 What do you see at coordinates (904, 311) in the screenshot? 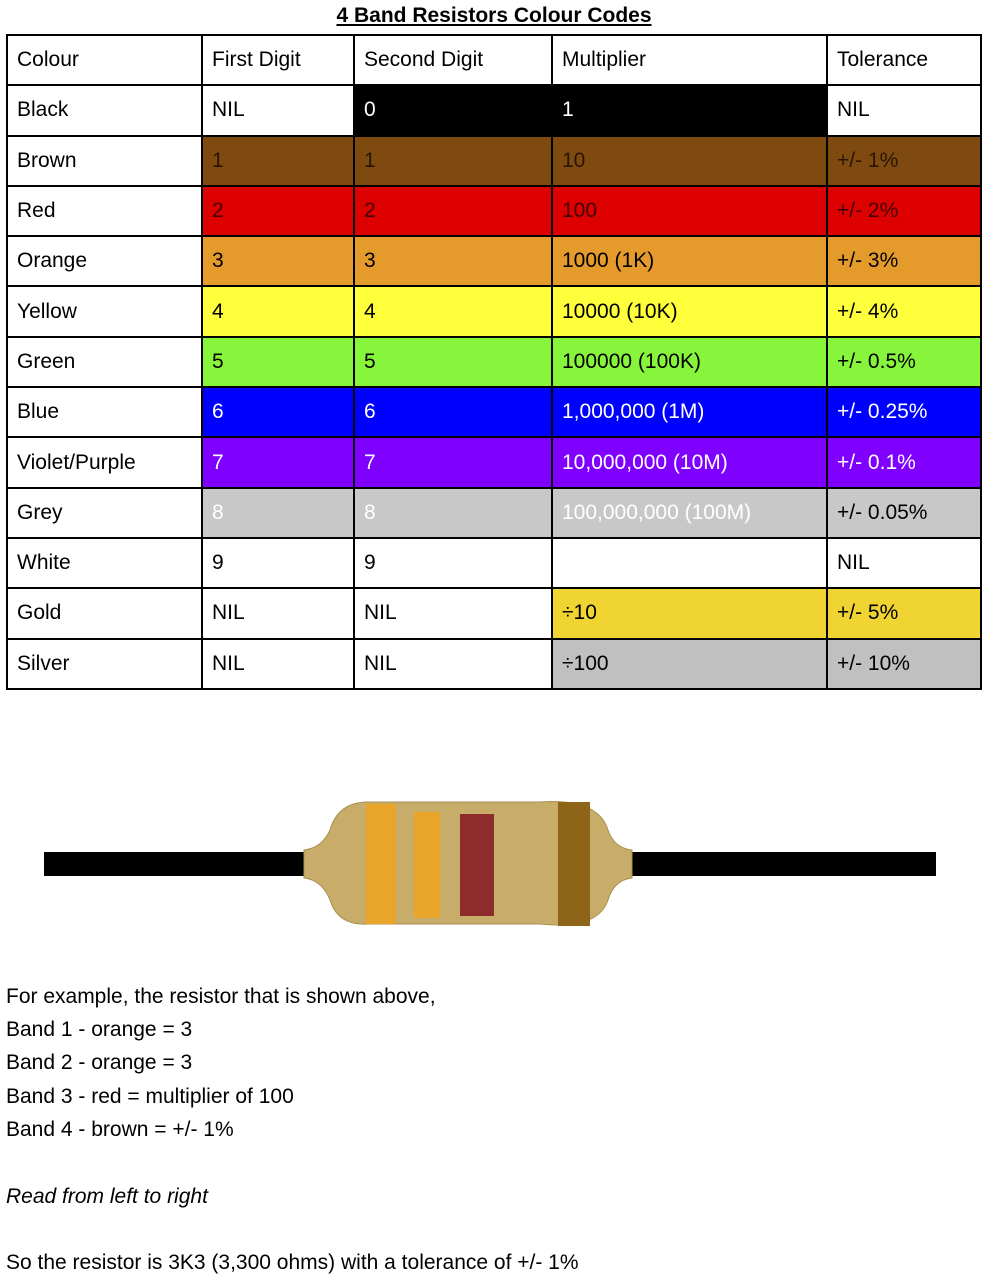
I see `table-cell: +/- 4%` at bounding box center [904, 311].